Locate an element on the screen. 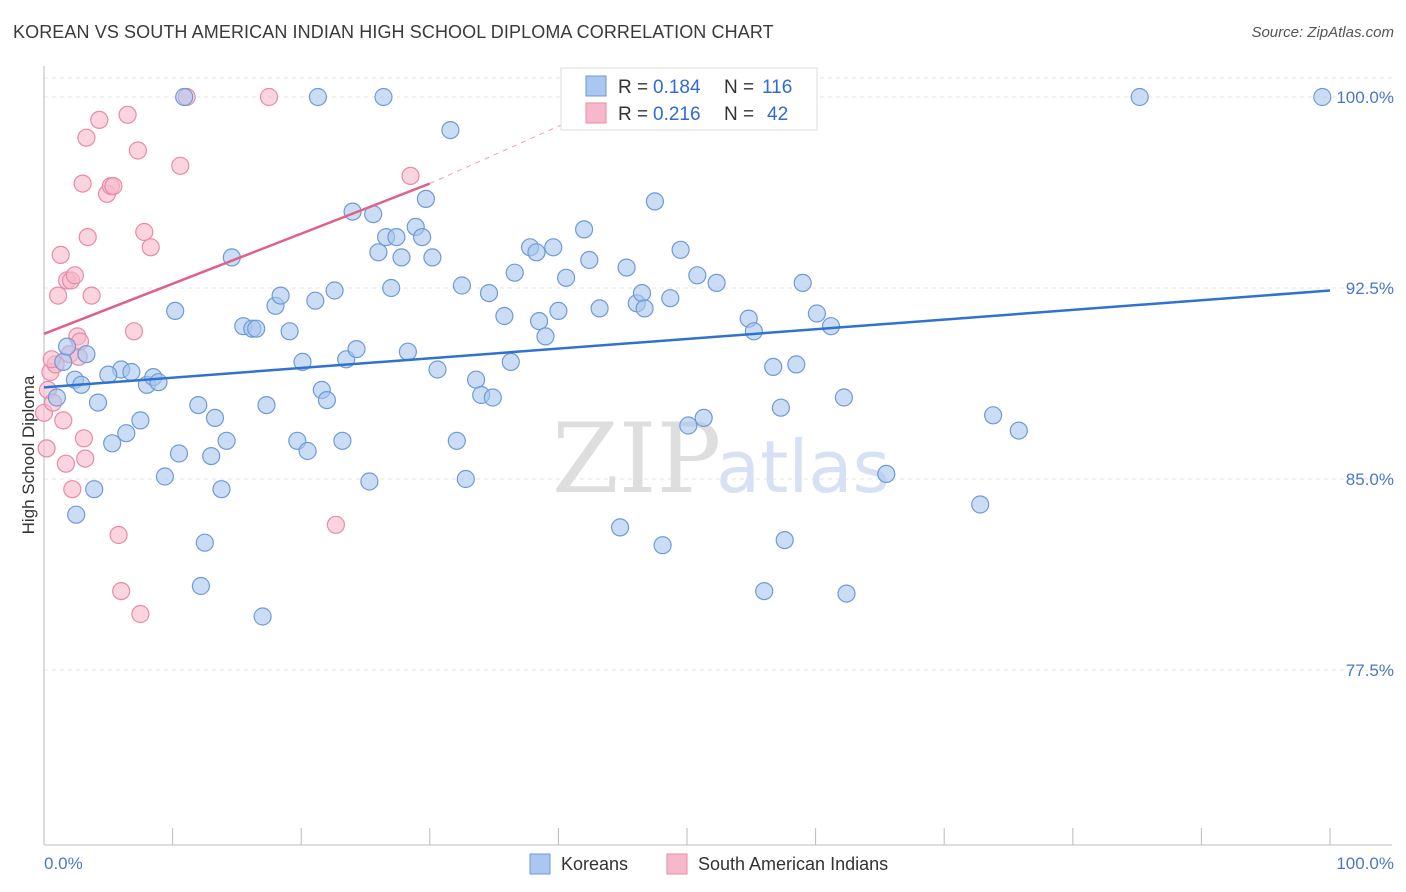  legend-n-label-2: N = is located at coordinates (739, 114).